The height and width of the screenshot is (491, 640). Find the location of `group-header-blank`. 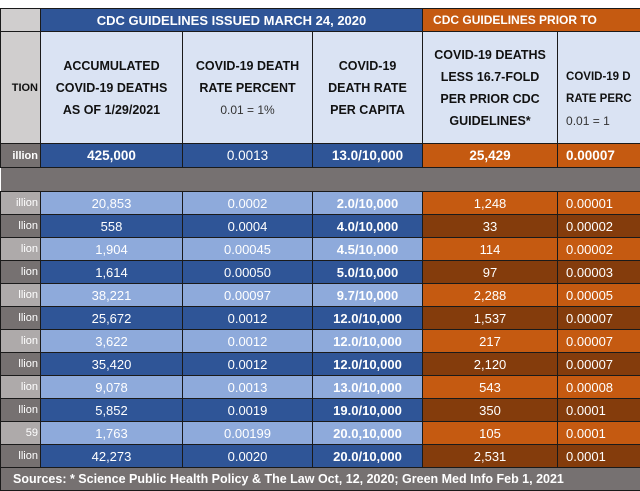

group-header-blank is located at coordinates (21, 20).